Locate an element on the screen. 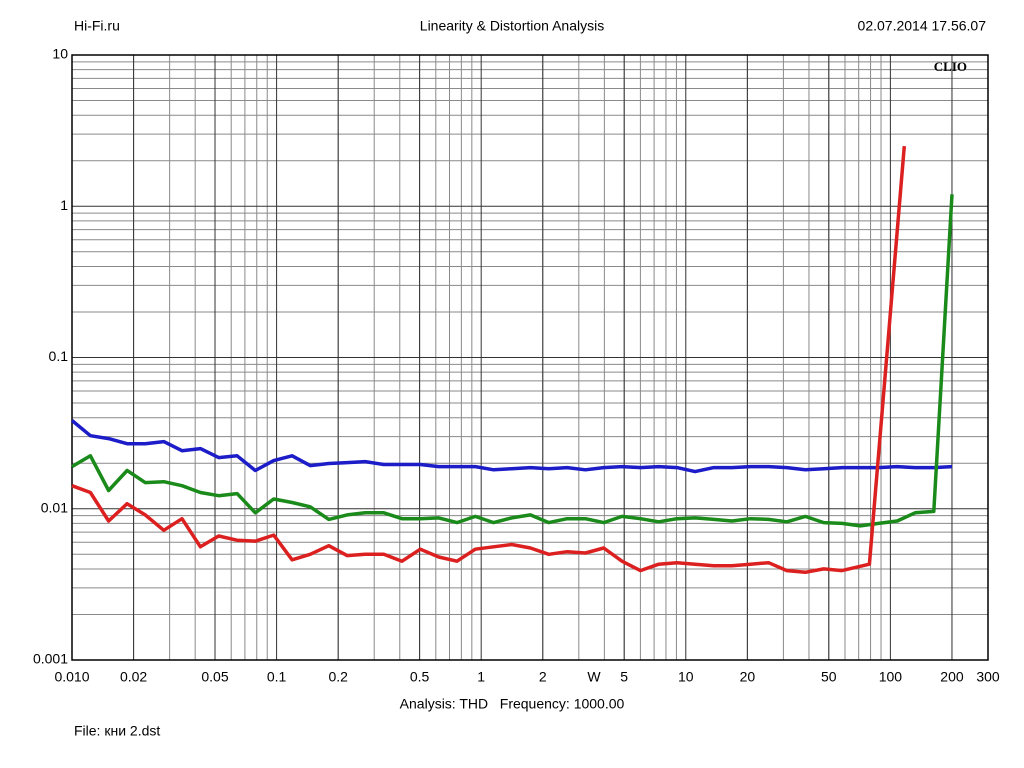  date: 02.07.2014 17.56.07 is located at coordinates (922, 26).